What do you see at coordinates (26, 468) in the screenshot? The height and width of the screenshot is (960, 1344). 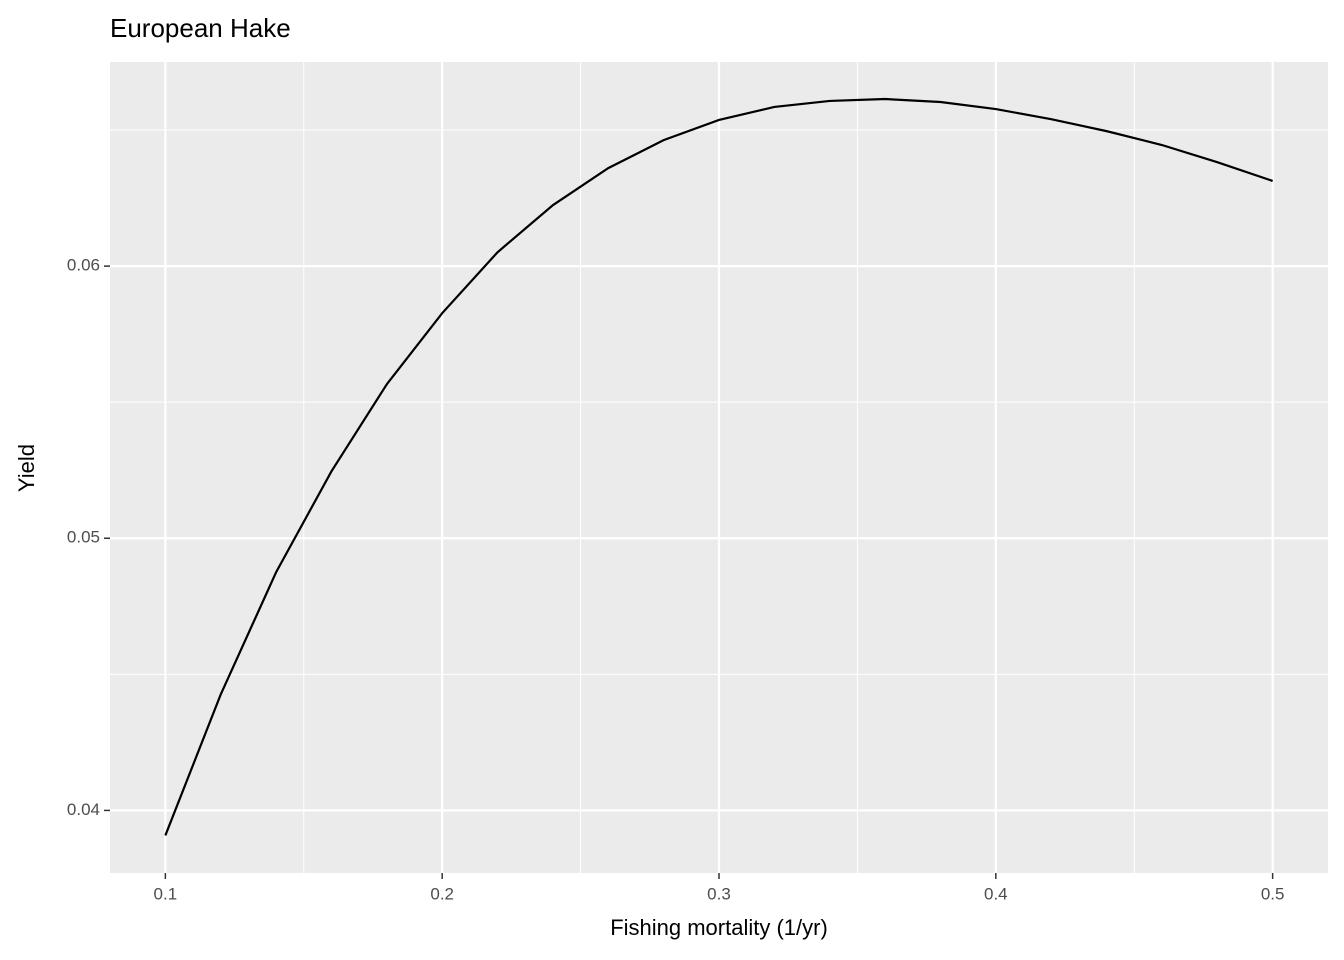 I see `y-axis-title: Yield` at bounding box center [26, 468].